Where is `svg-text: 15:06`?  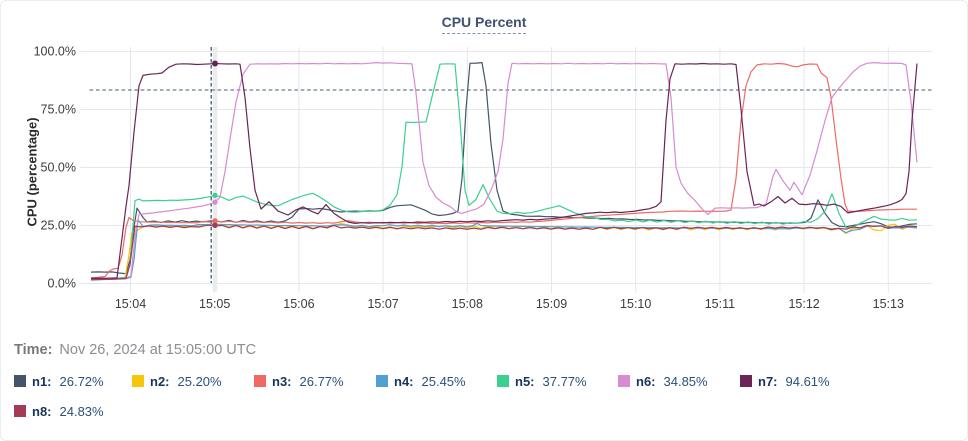
svg-text: 15:06 is located at coordinates (298, 304).